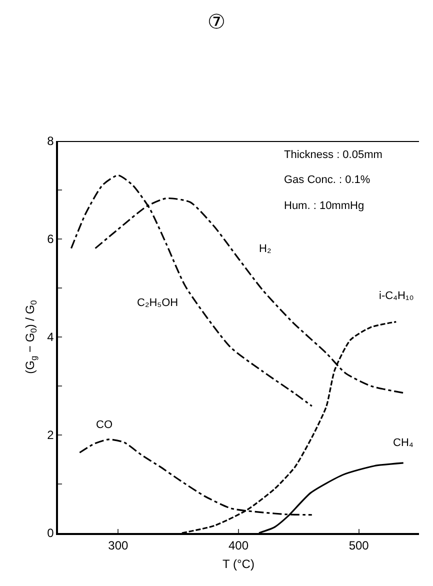  What do you see at coordinates (403, 443) in the screenshot?
I see `series-label: CH₄` at bounding box center [403, 443].